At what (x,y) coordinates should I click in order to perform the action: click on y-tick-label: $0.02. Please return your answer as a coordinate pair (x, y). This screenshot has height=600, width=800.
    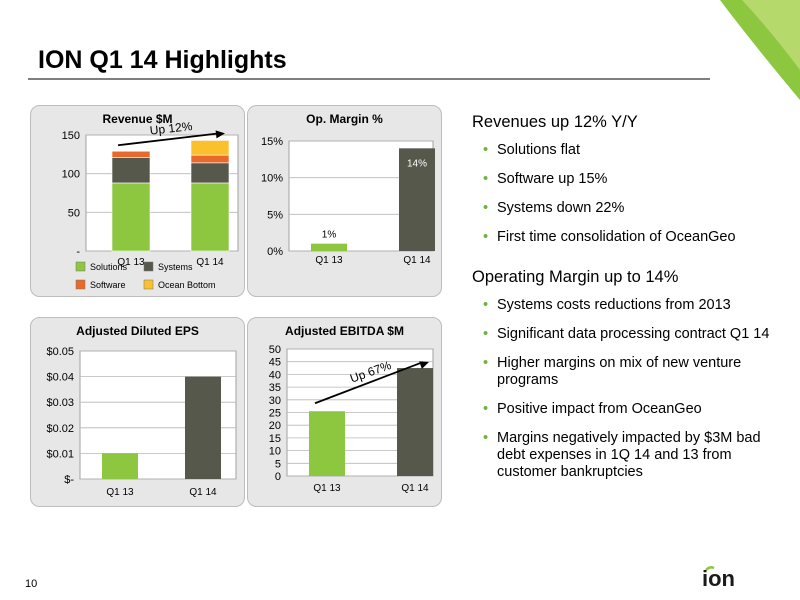
    Looking at the image, I should click on (60, 429).